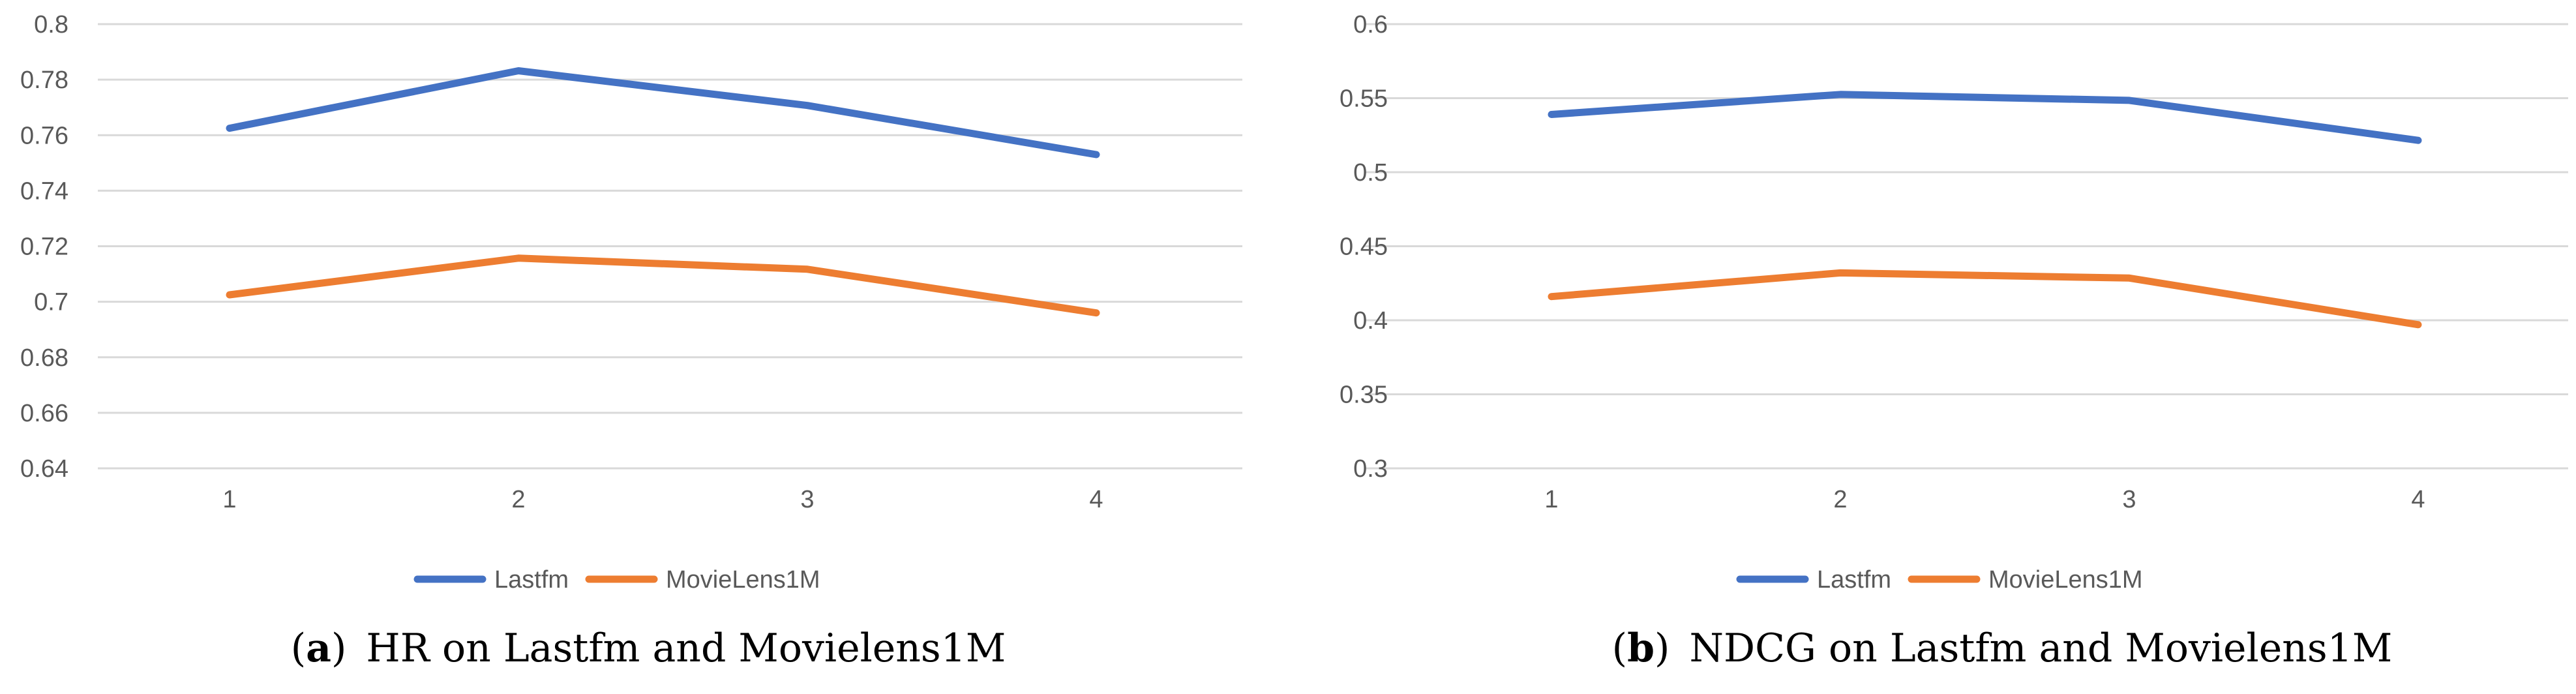  Describe the element at coordinates (2040, 648) in the screenshot. I see `caption-text: NDCG on Lastfm and Movielens1M` at that location.